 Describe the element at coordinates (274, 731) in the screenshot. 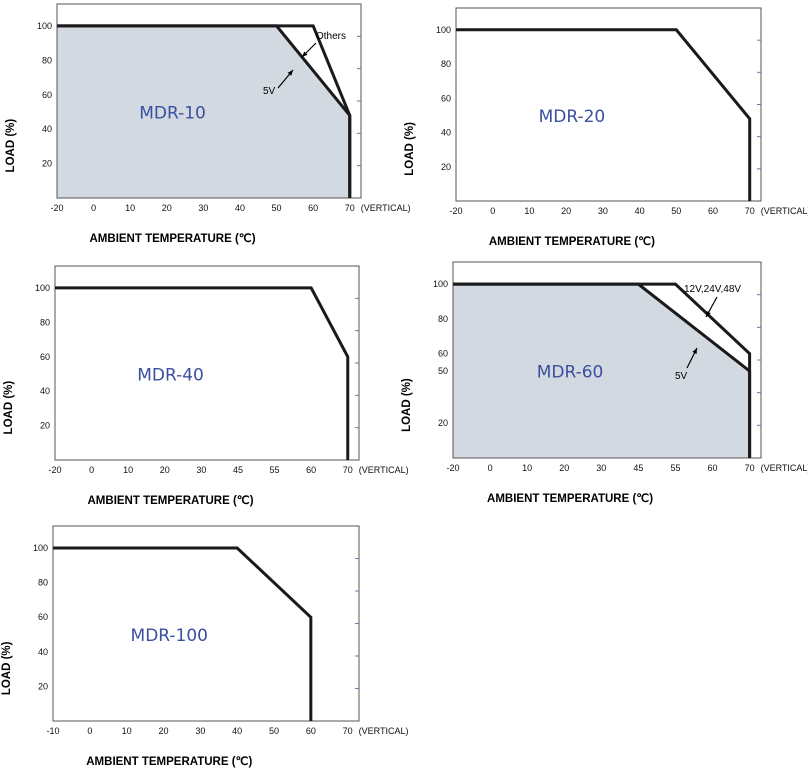

I see `x-tick-label: 50` at that location.